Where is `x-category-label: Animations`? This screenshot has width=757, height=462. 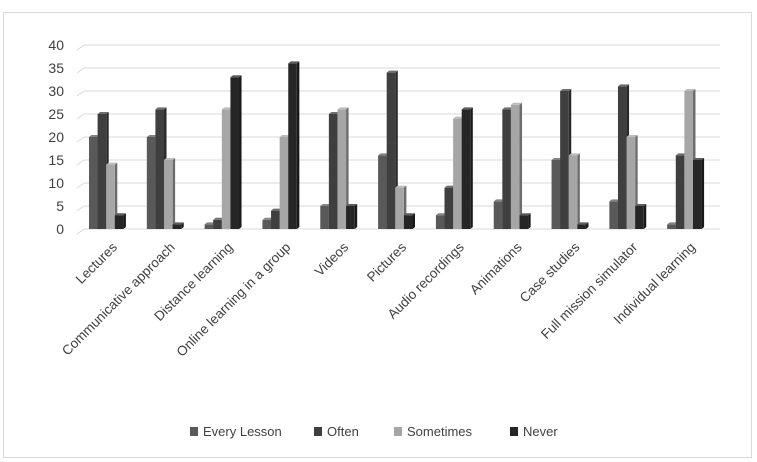 x-category-label: Animations is located at coordinates (496, 268).